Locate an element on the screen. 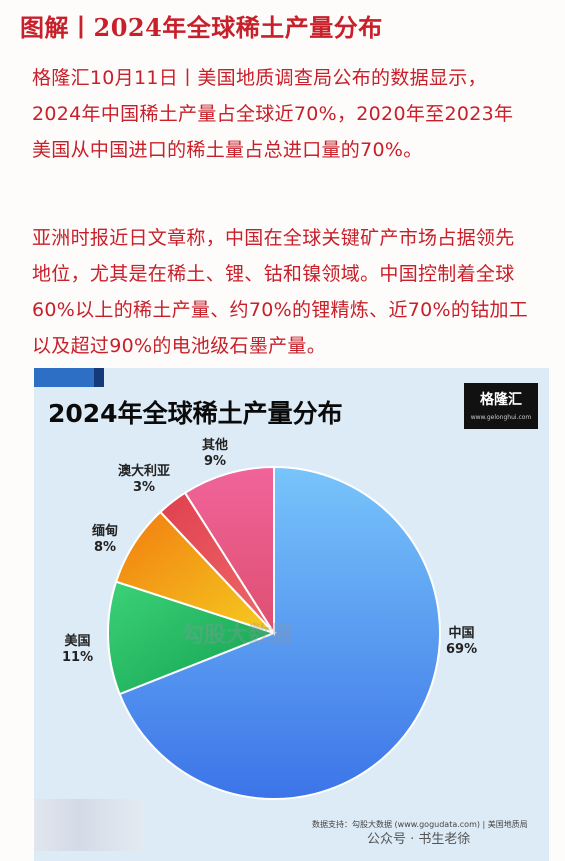 This screenshot has height=861, width=565. slice-label-usa: 美国 11% is located at coordinates (77, 650).